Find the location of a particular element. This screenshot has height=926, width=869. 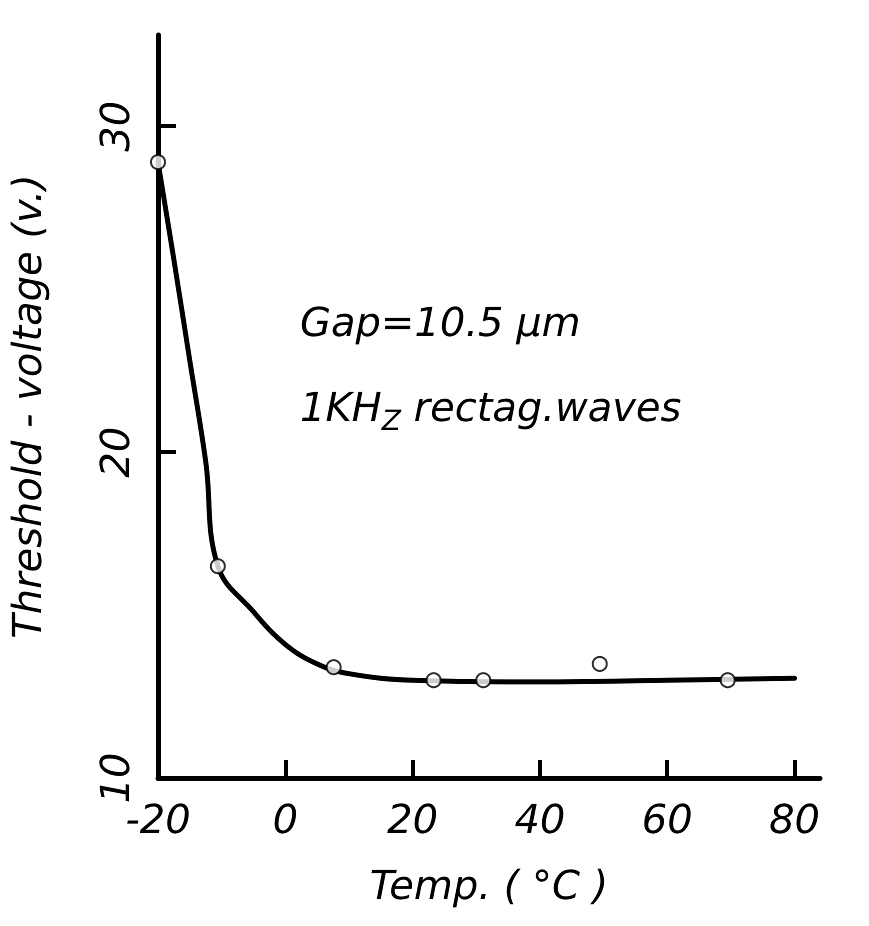

y-axis-title: Threshold - voltage (v.) is located at coordinates (28, 406).